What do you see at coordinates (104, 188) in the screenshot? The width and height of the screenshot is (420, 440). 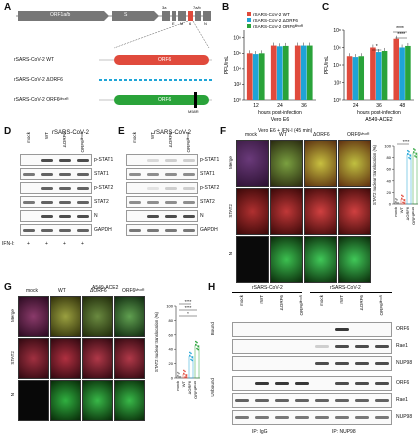 I see `blot-row-label: p-STAT2` at bounding box center [104, 188].